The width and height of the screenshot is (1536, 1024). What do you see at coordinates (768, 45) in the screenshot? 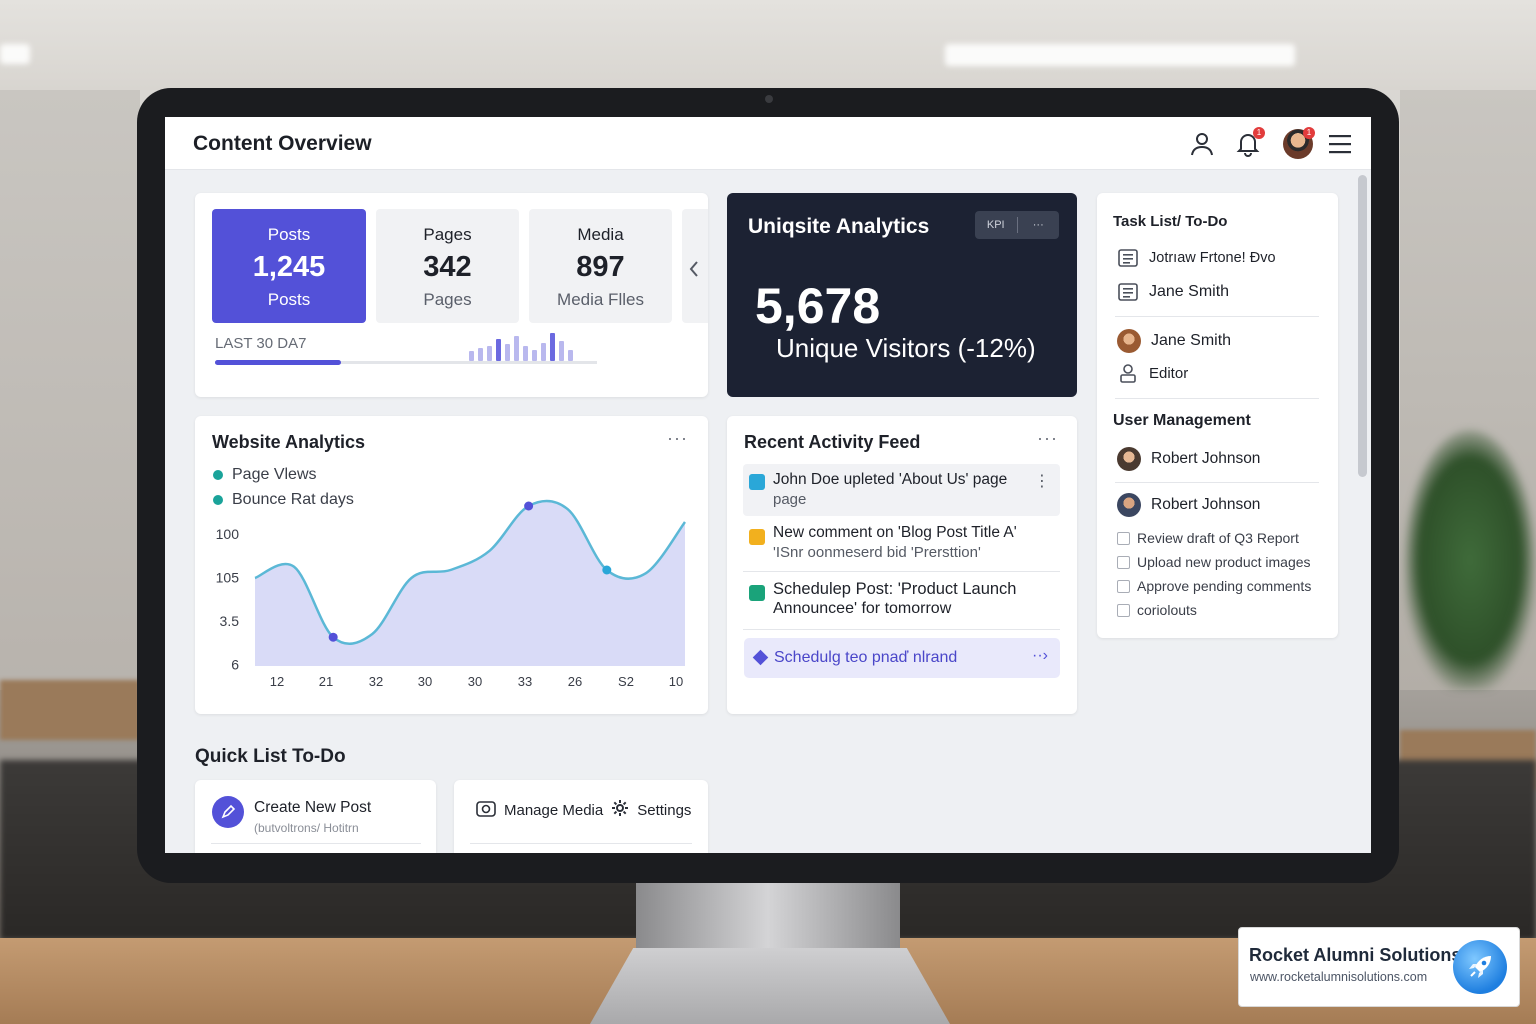
I see `ceiling` at bounding box center [768, 45].